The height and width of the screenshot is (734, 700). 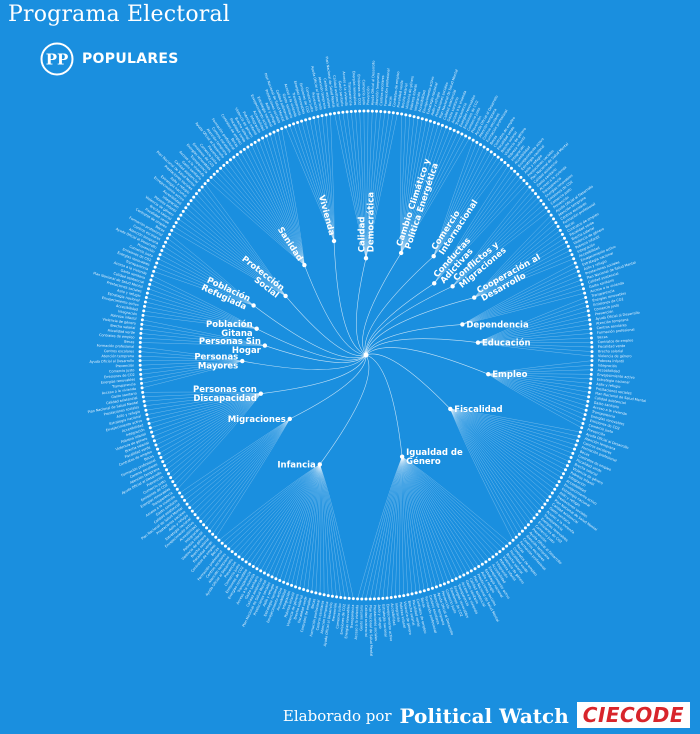 I want to click on category-label: Población Gitana, so click(x=229, y=329).